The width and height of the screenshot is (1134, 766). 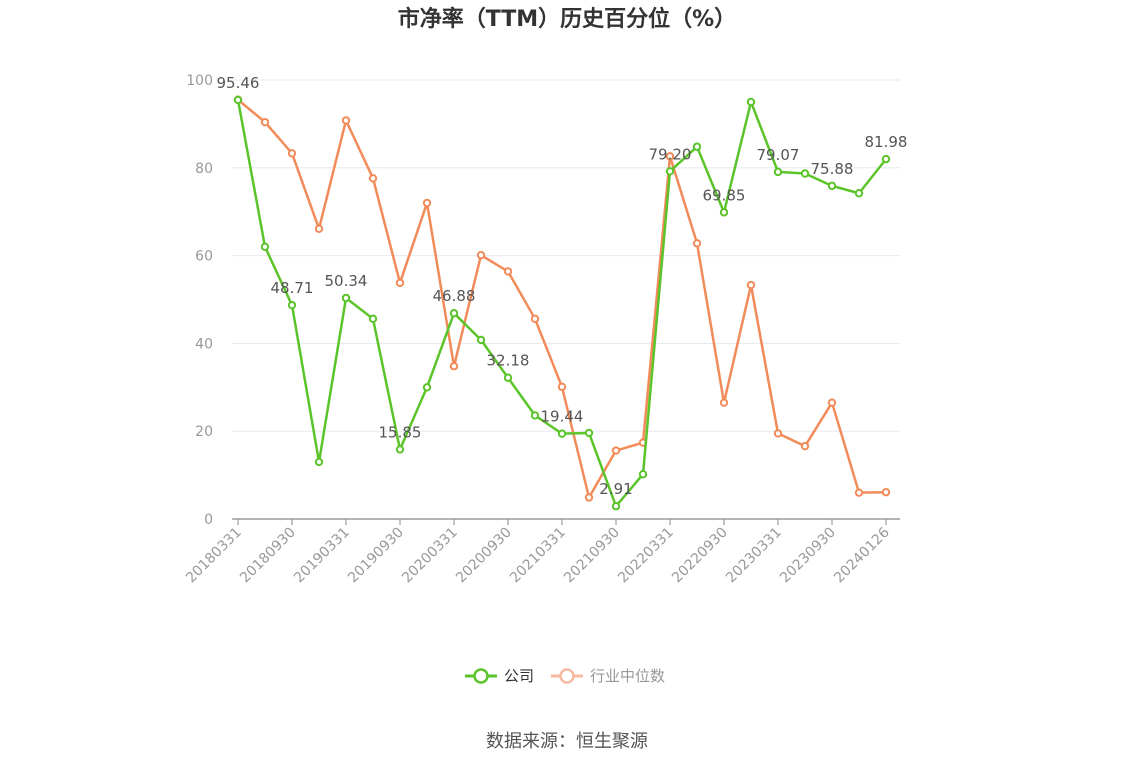 I want to click on data-label: 15.85, so click(x=400, y=432).